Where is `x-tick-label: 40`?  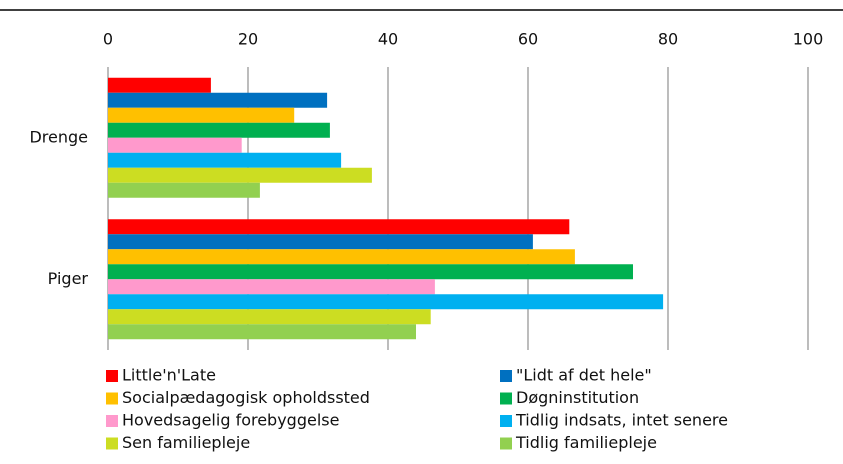
x-tick-label: 40 is located at coordinates (388, 39).